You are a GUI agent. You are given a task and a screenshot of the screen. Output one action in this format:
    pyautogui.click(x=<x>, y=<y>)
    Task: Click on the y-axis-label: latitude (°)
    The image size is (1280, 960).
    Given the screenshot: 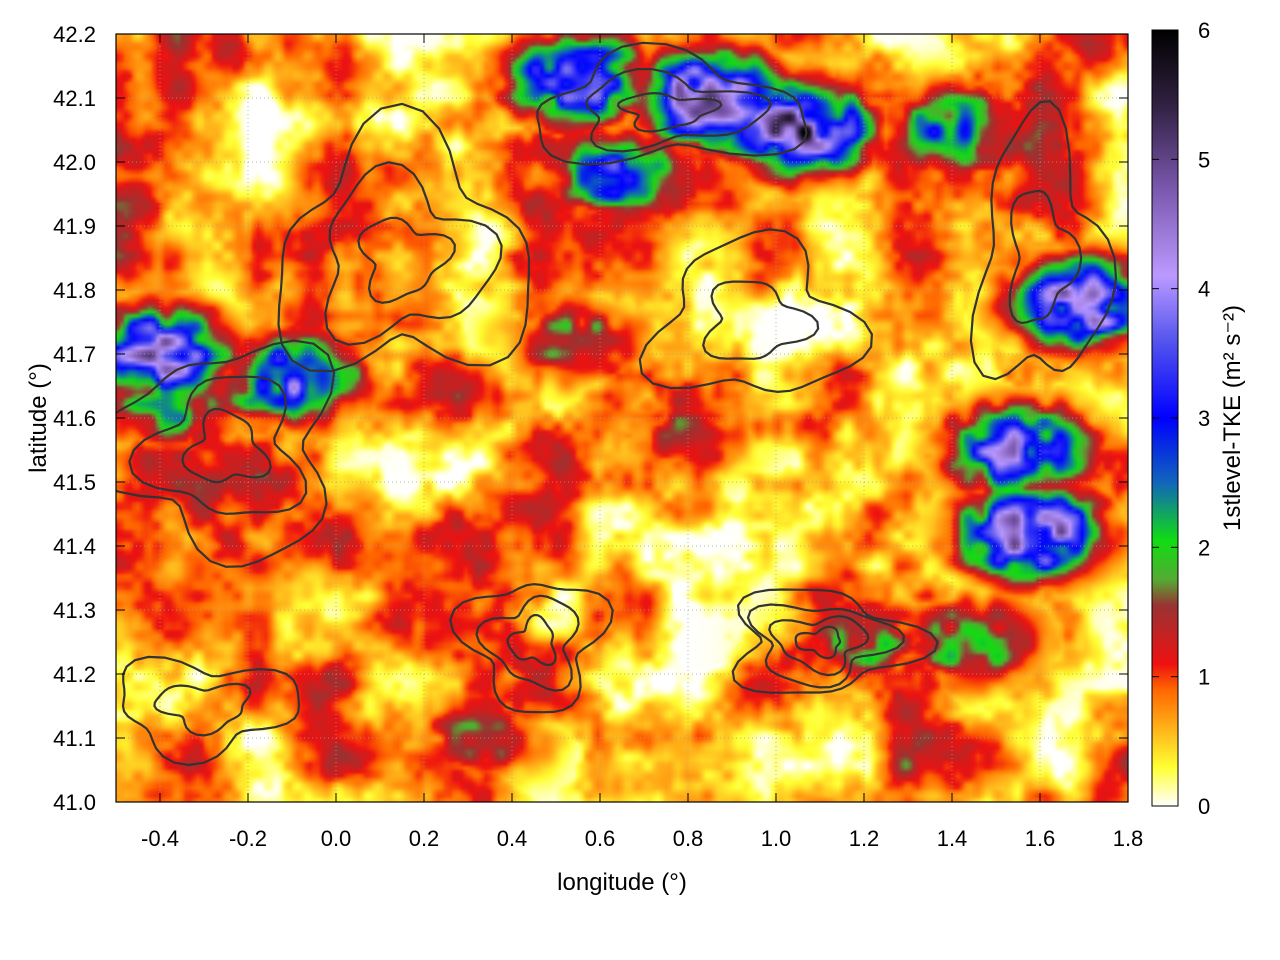 What is the action you would take?
    pyautogui.click(x=38, y=418)
    